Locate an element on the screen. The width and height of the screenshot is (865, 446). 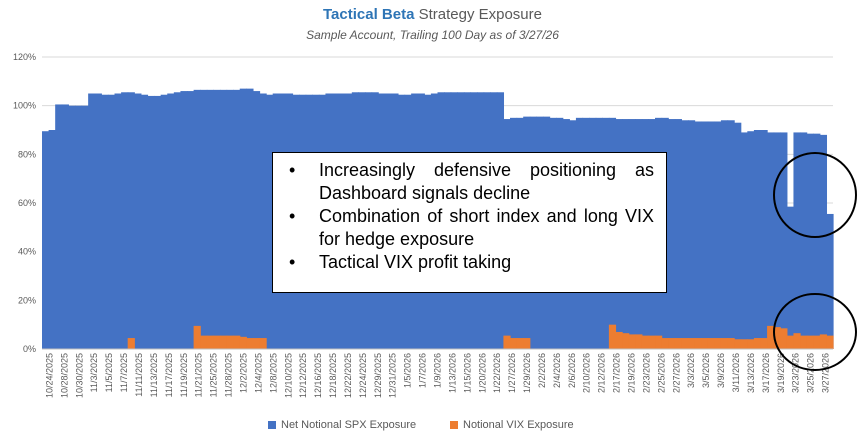
x-tick-label: 12/18/2025 is located at coordinates (333, 375).